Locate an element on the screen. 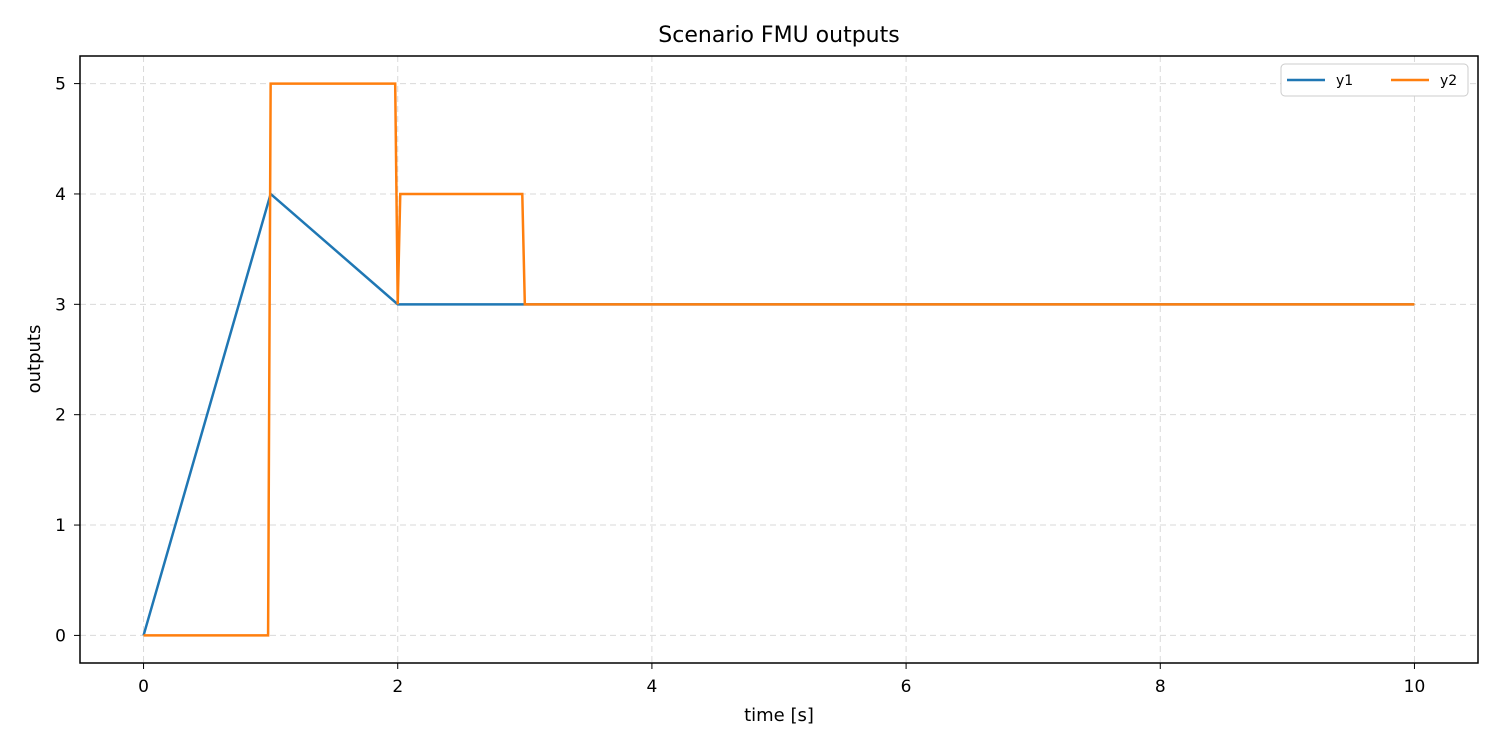 Image resolution: width=1500 pixels, height=750 pixels. x-tick-label: 2 is located at coordinates (397, 687).